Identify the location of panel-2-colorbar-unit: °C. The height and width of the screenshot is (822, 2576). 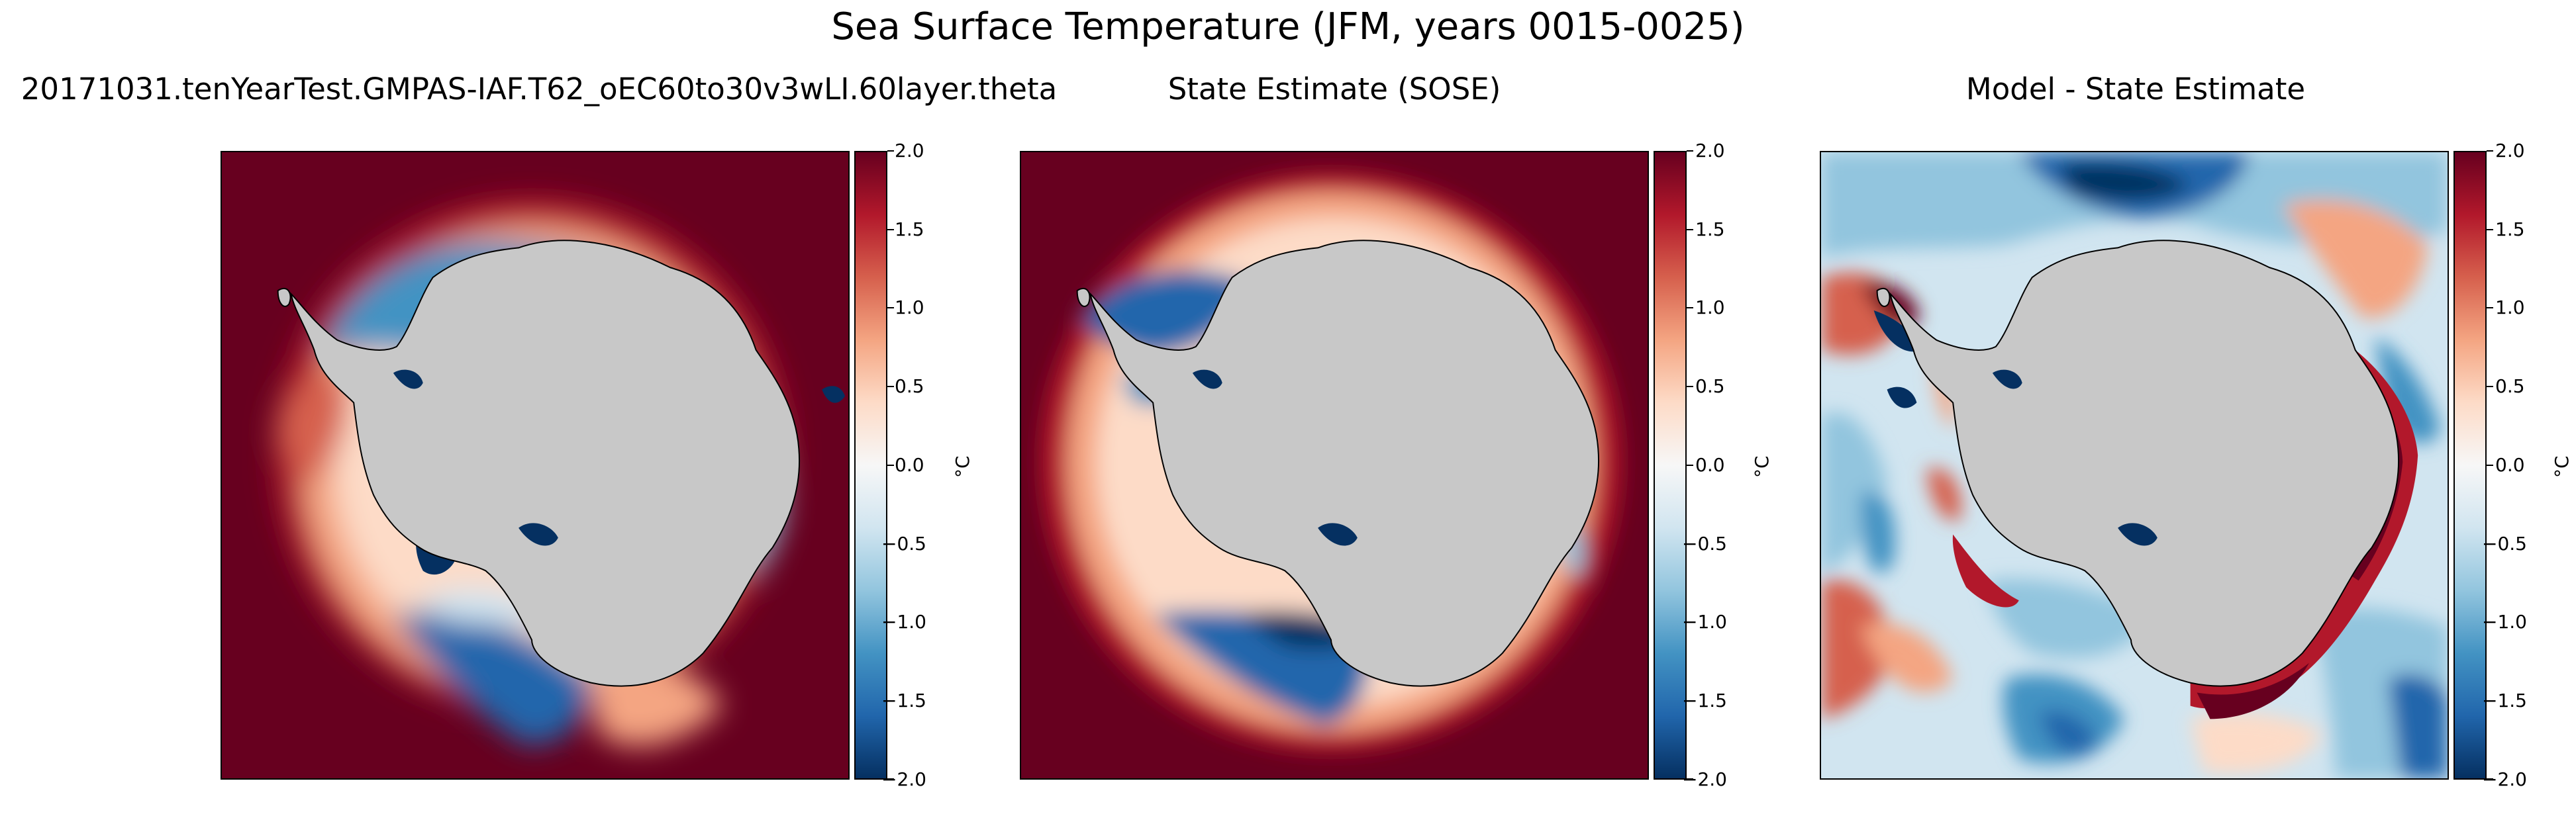
(1762, 467).